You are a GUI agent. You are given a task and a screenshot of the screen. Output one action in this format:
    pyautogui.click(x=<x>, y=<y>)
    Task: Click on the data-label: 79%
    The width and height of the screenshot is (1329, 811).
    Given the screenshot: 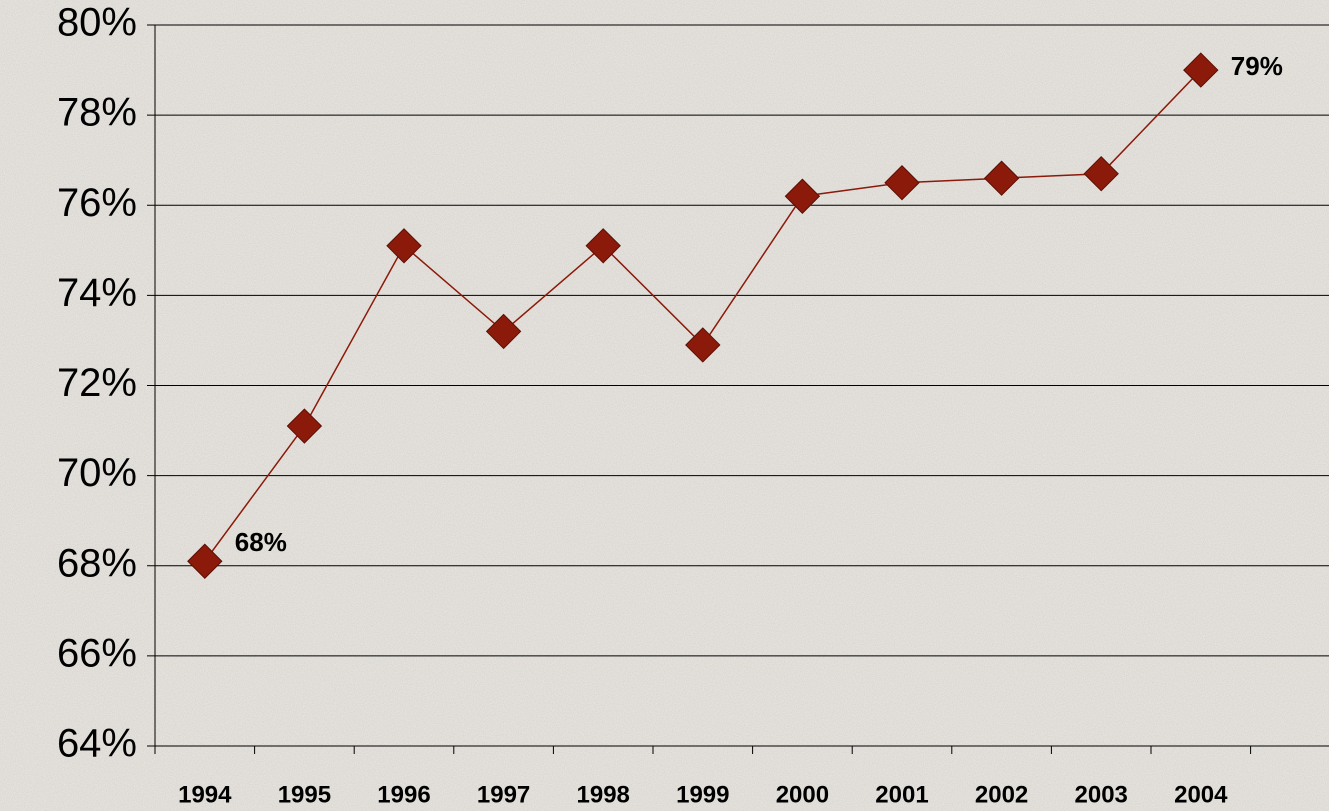 What is the action you would take?
    pyautogui.click(x=1257, y=66)
    